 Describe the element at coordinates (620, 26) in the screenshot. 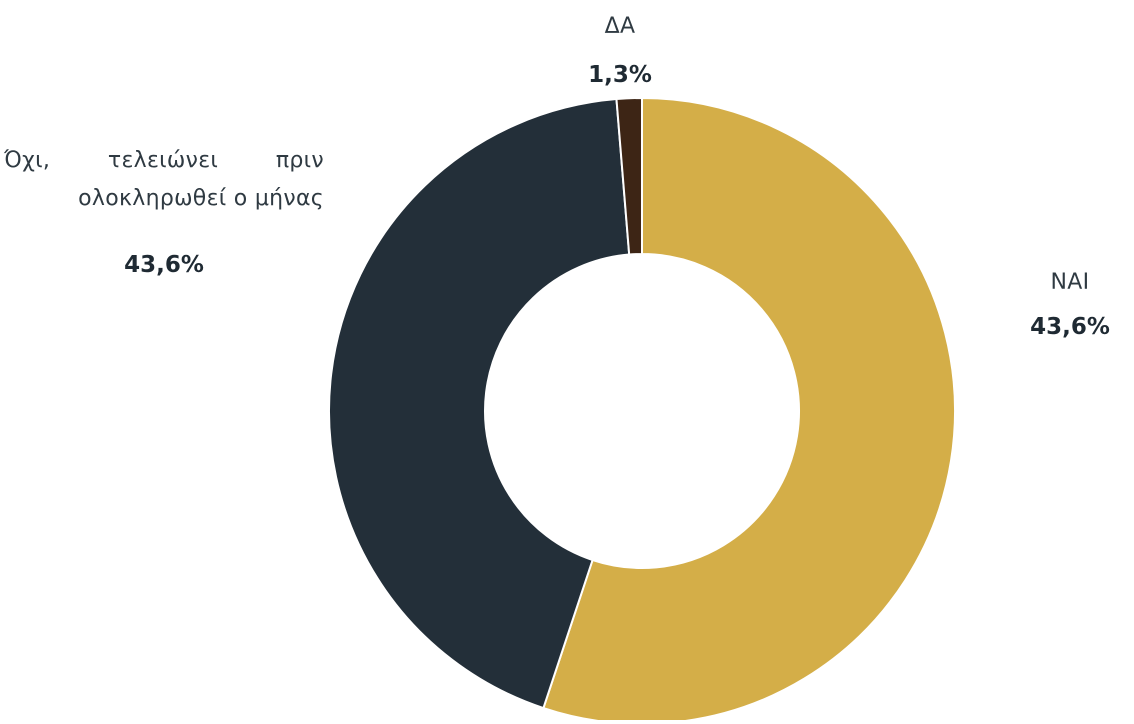

I see `slice-label-da: ΔΑ` at that location.